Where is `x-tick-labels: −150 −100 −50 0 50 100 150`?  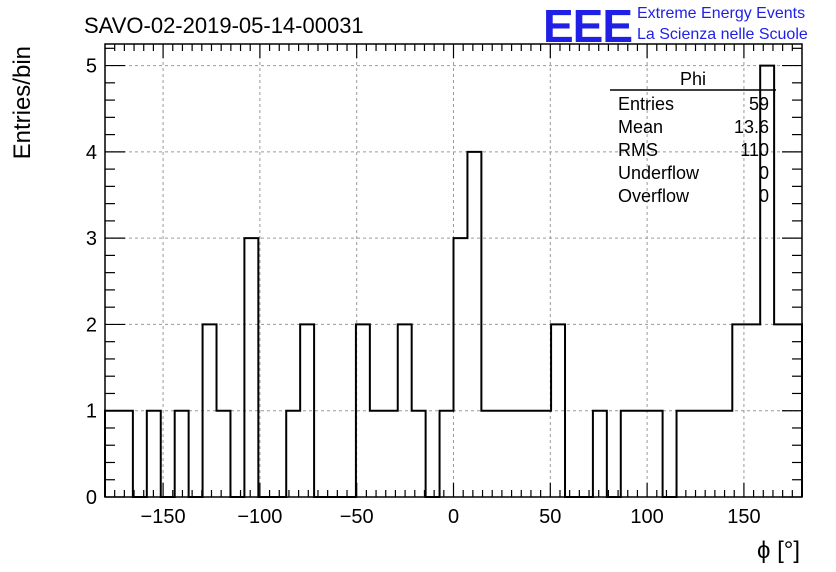 x-tick-labels: −150 −100 −50 0 50 100 150 is located at coordinates (451, 517).